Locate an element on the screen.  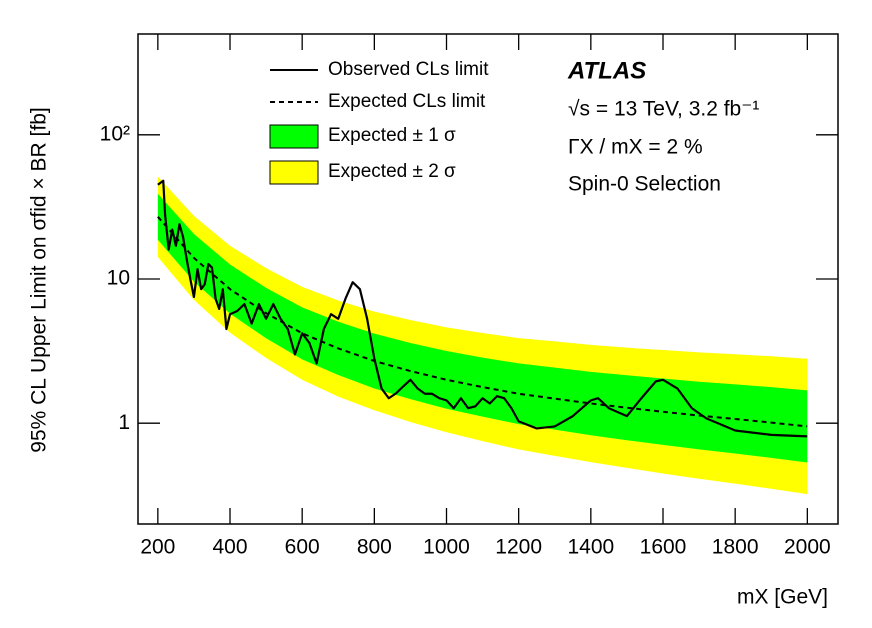
y-tick-label: 10² is located at coordinates (115, 133).